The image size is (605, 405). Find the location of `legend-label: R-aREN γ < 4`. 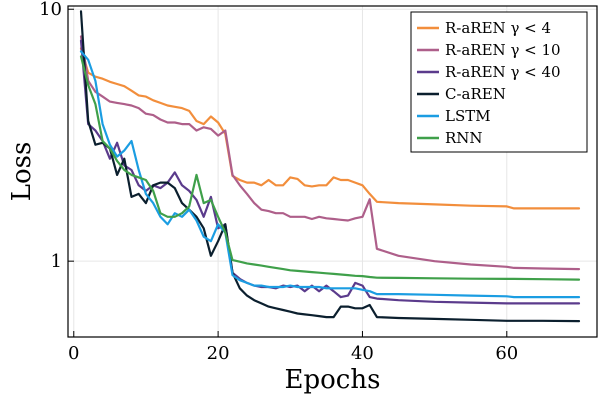

legend-label: R-aREN γ < 4 is located at coordinates (498, 28).